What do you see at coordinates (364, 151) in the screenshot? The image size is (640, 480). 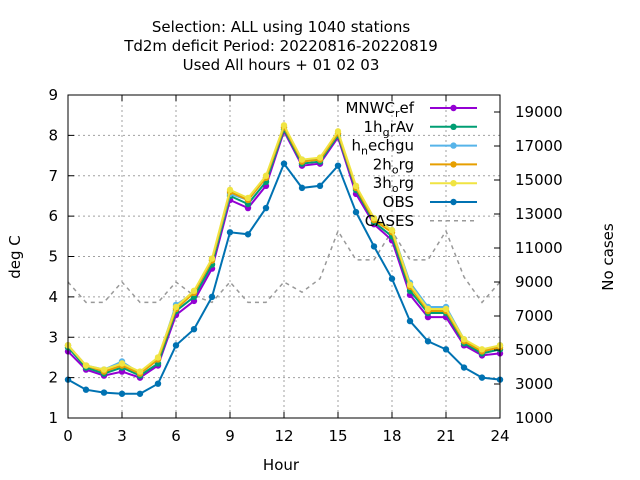 I see `legend-label-sub: n` at bounding box center [364, 151].